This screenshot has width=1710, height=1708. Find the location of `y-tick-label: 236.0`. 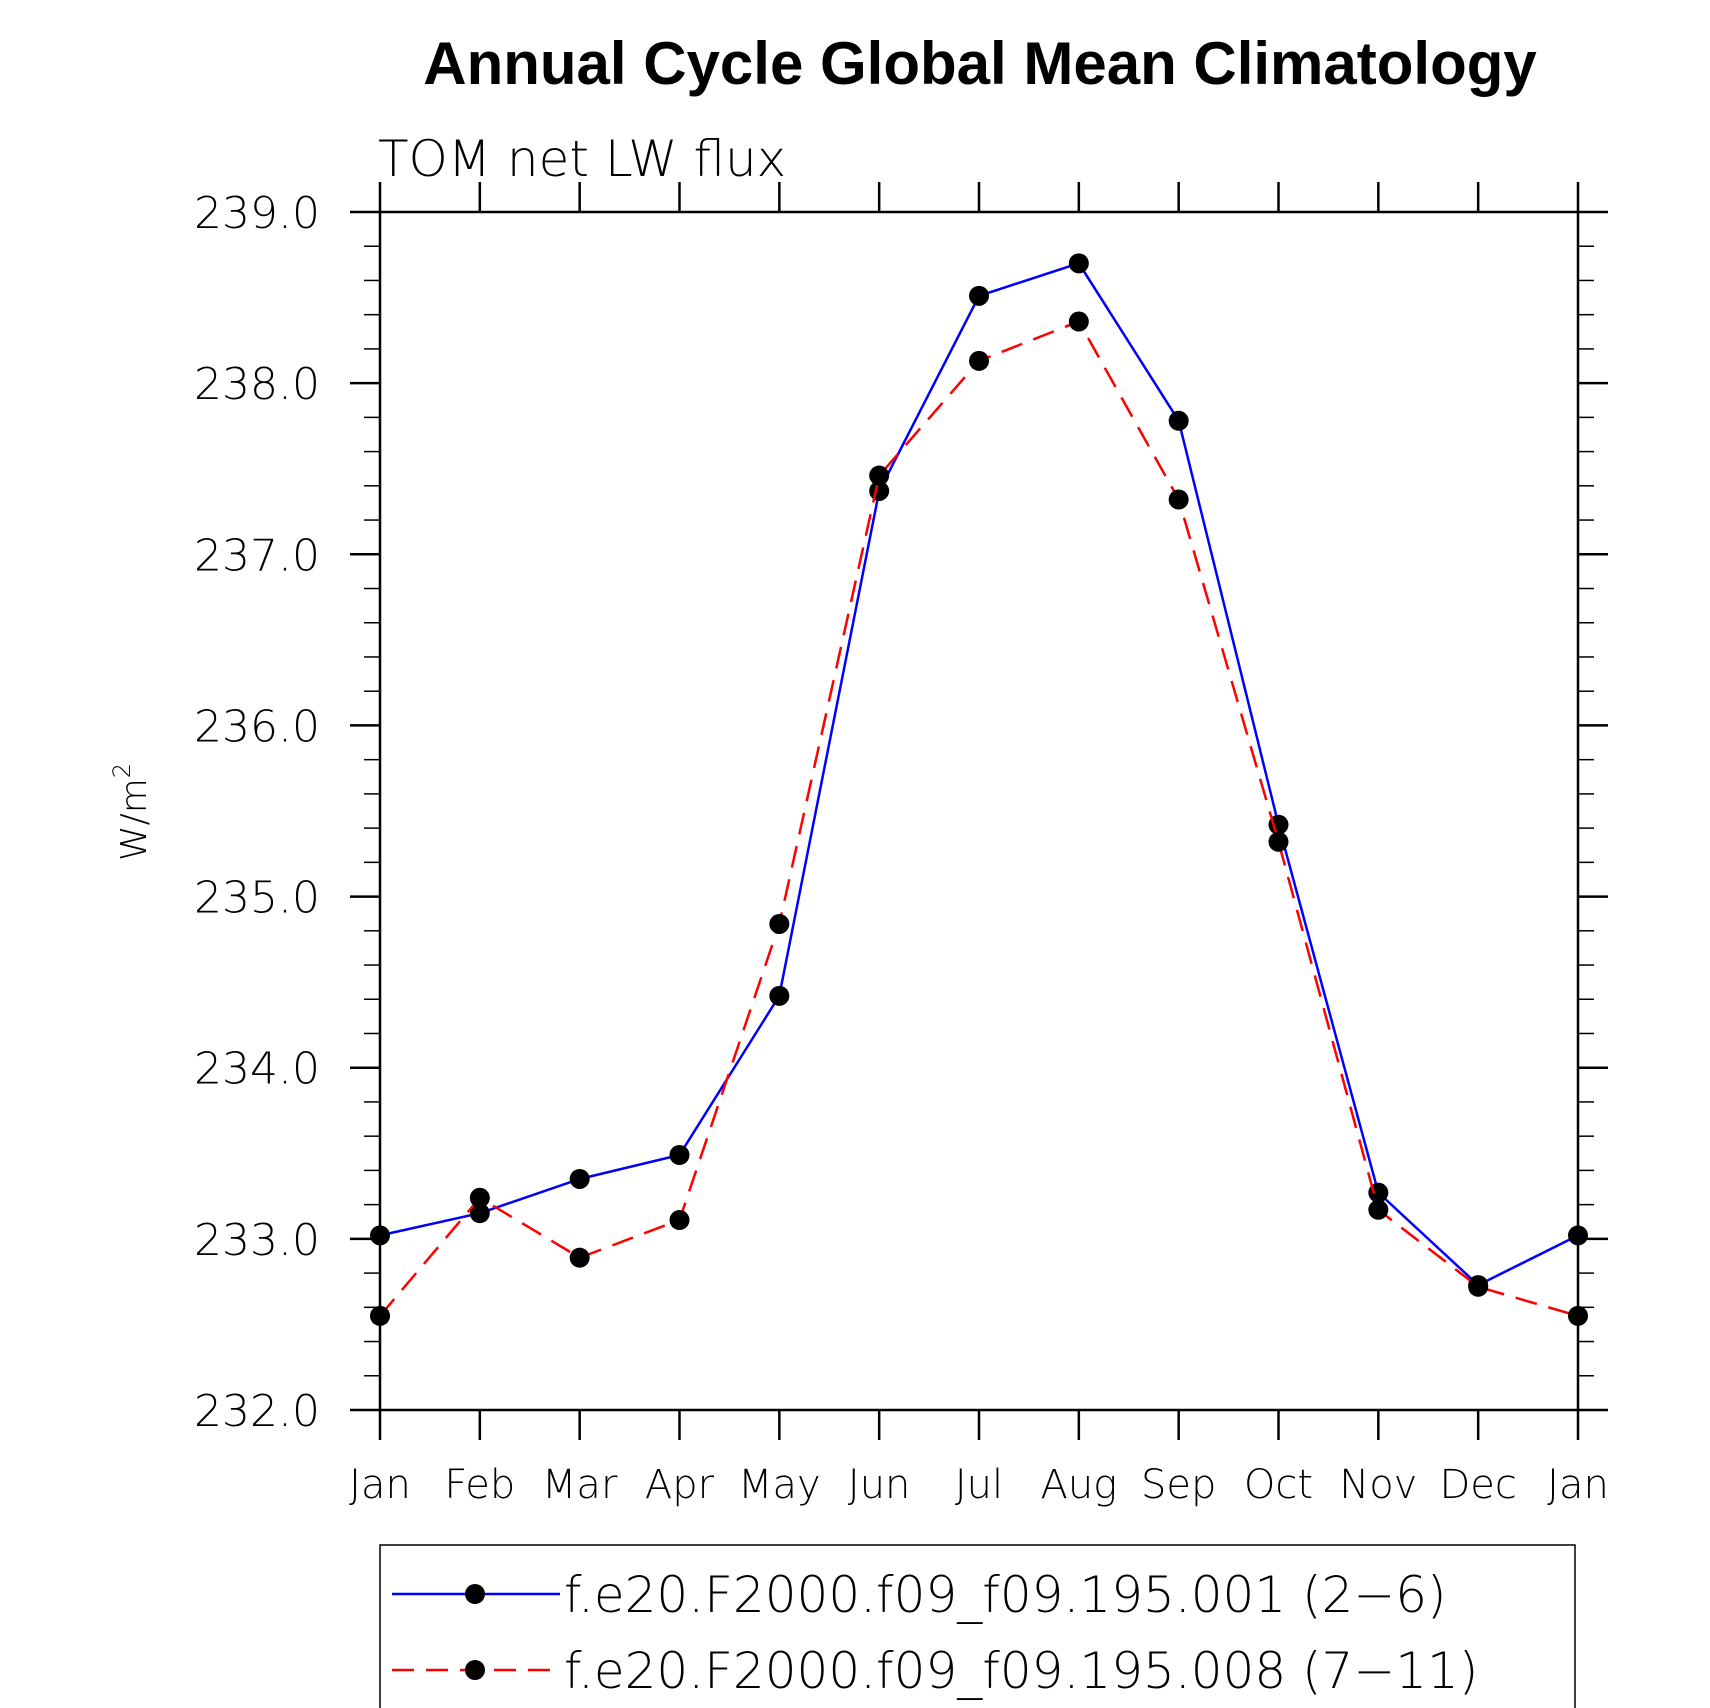

y-tick-label: 236.0 is located at coordinates (257, 726).